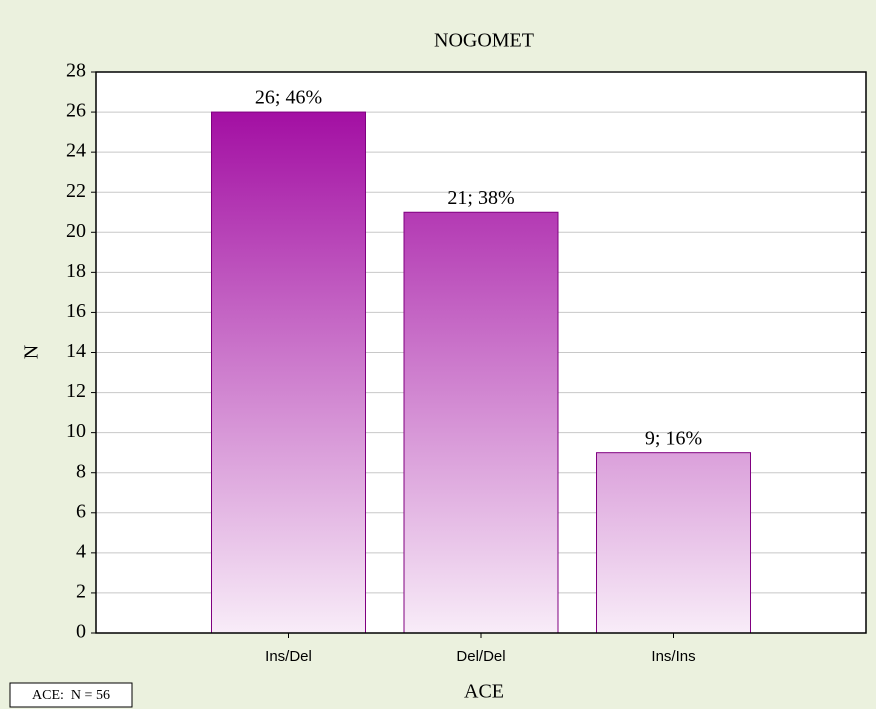  I want to click on y-tick-label: 8, so click(81, 471).